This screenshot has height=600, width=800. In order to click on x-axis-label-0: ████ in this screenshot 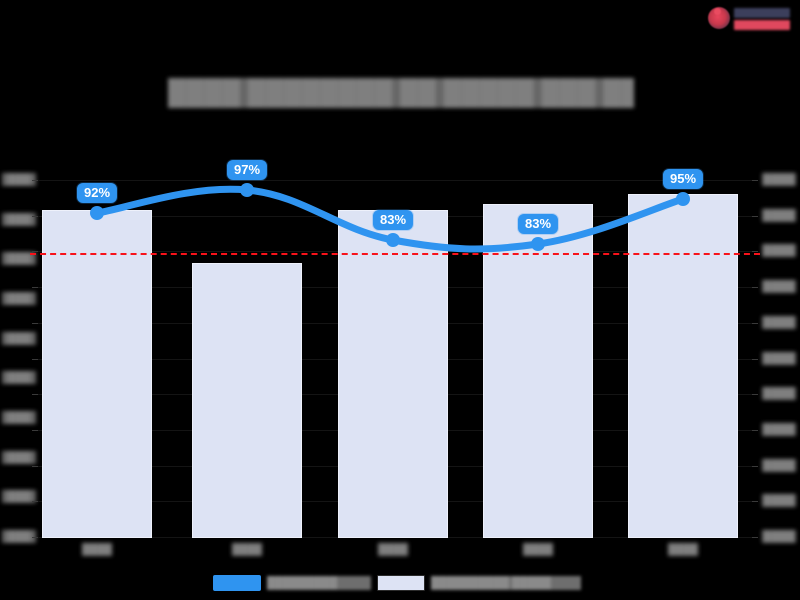, I will do `click(97, 549)`.